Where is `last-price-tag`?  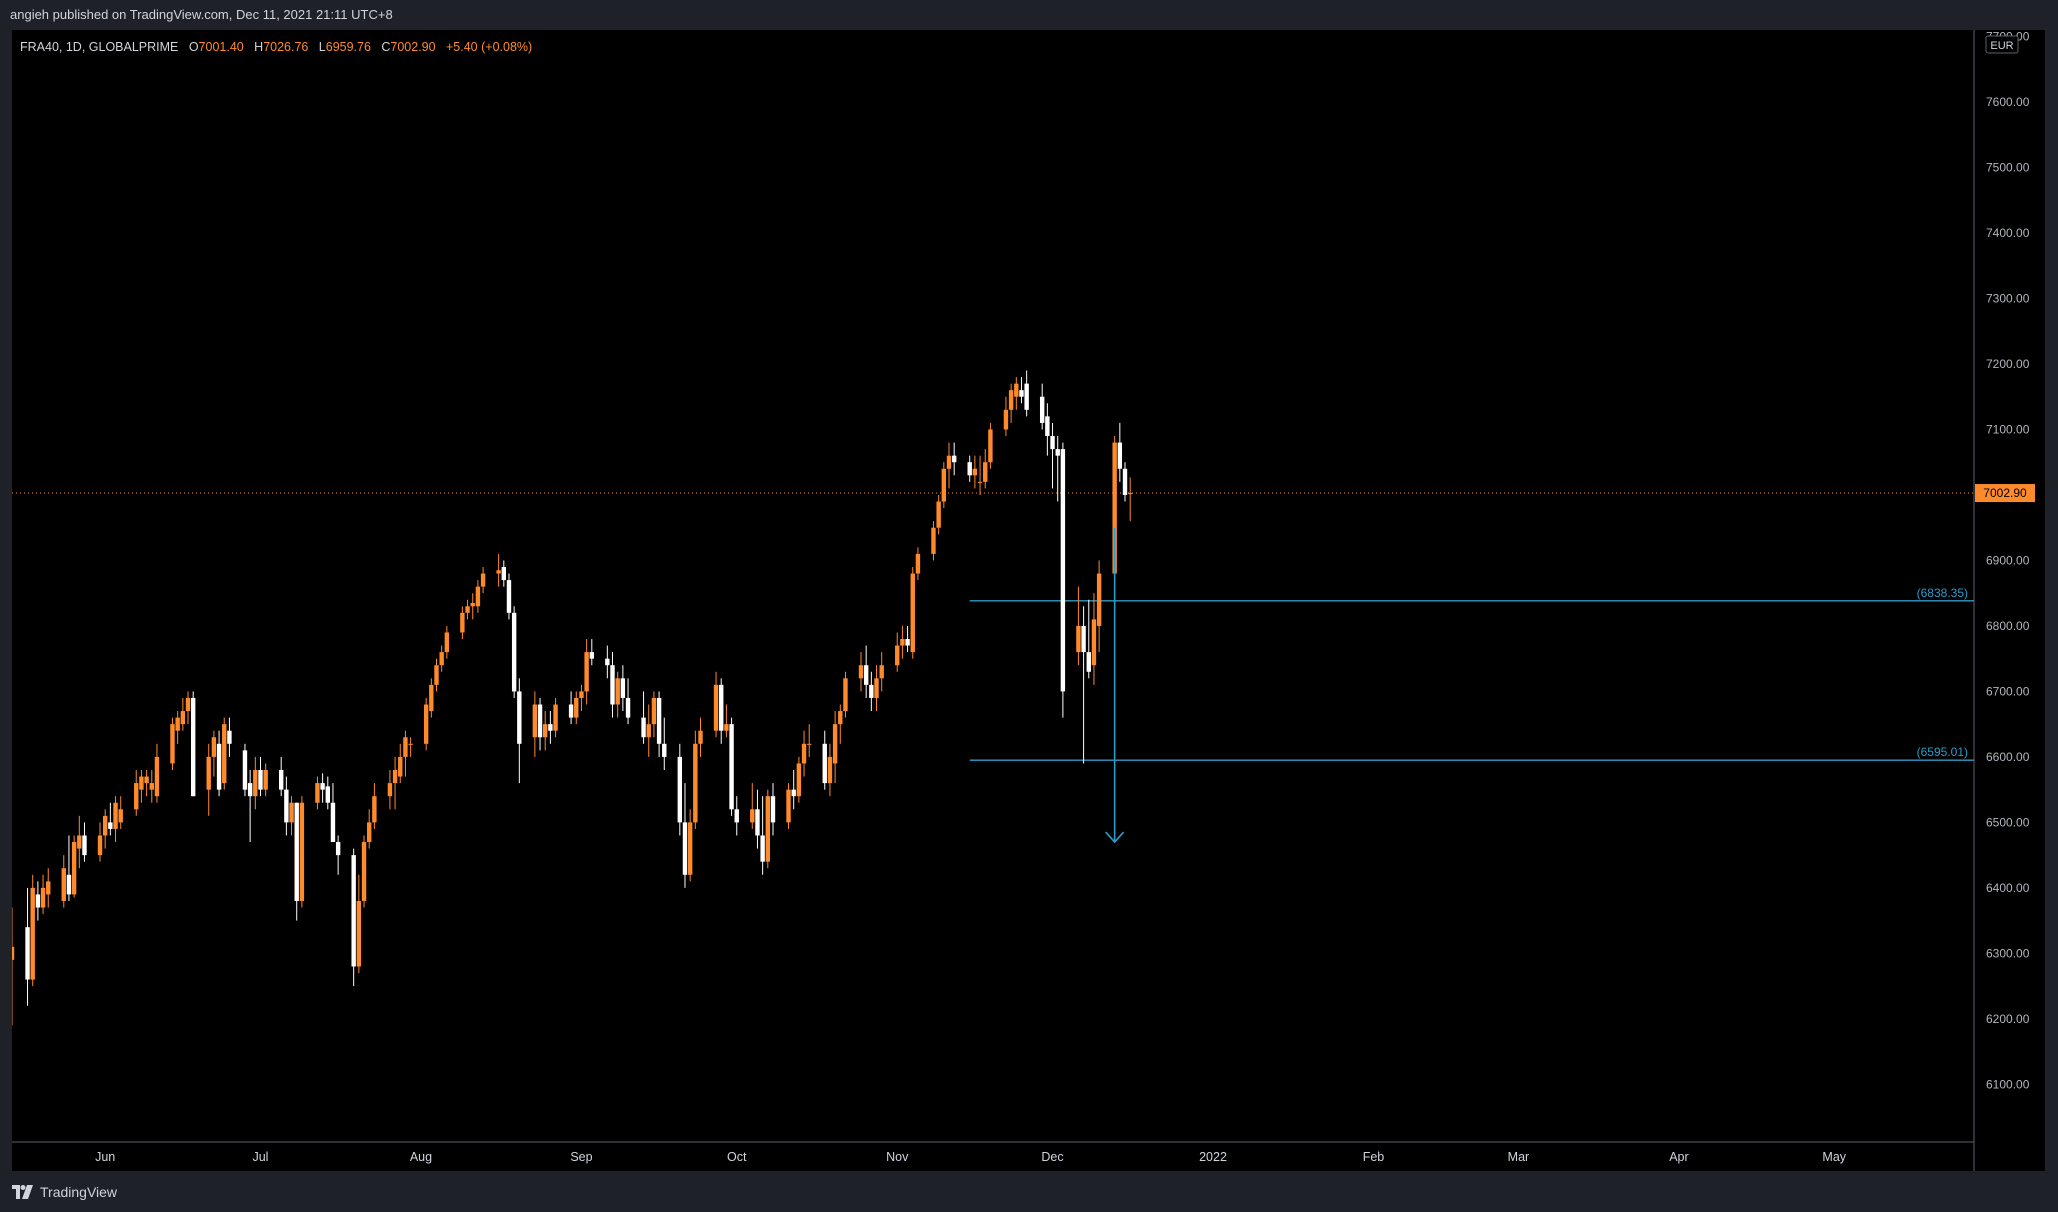
last-price-tag is located at coordinates (2005, 493).